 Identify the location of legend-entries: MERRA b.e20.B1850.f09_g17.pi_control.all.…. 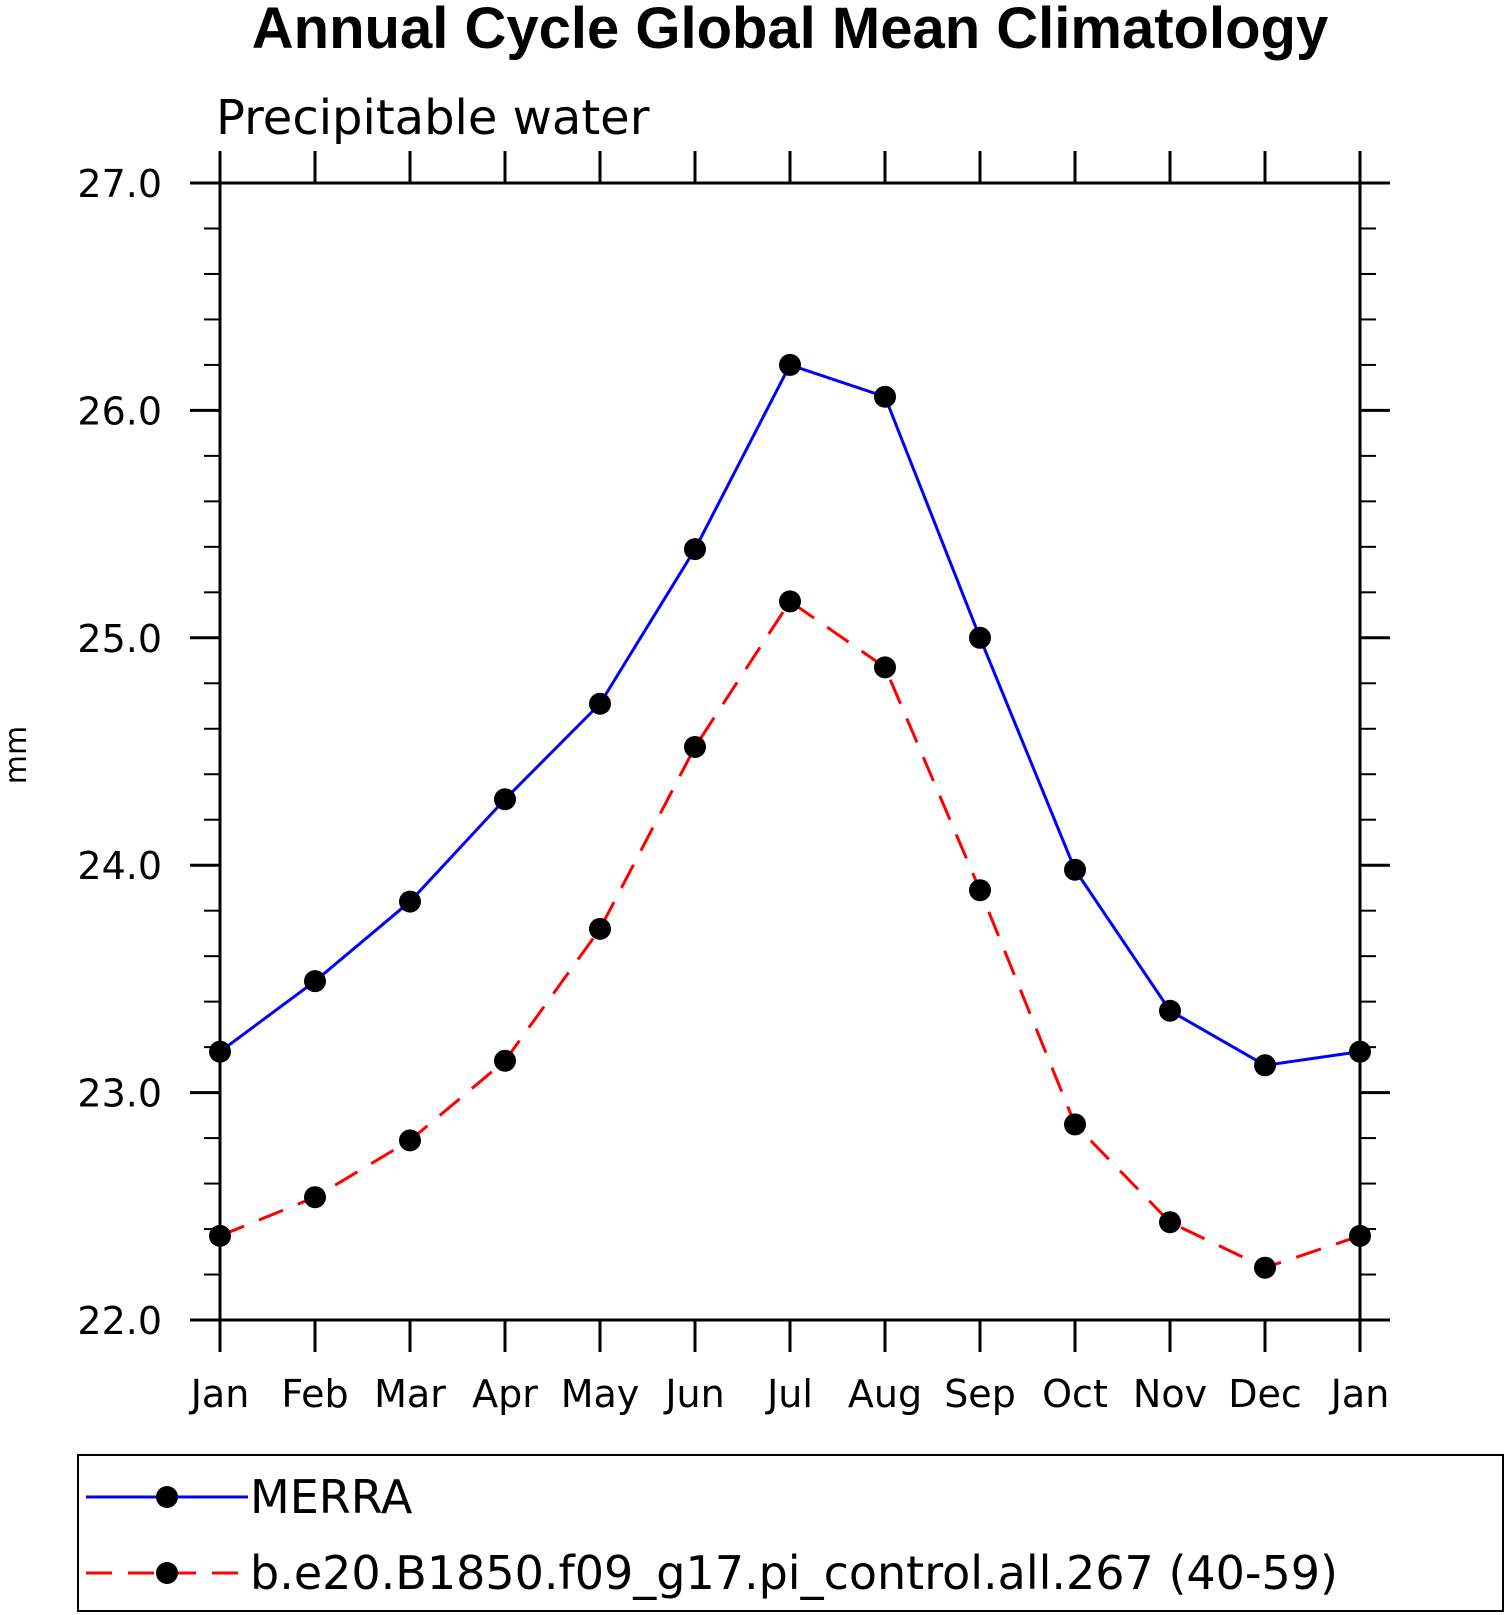
(712, 1535).